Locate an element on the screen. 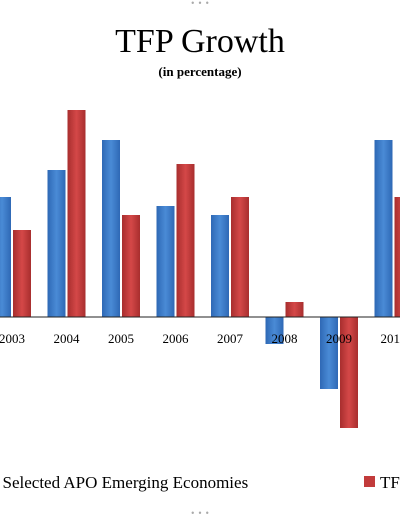  x-tick-label: 2006 is located at coordinates (176, 338).